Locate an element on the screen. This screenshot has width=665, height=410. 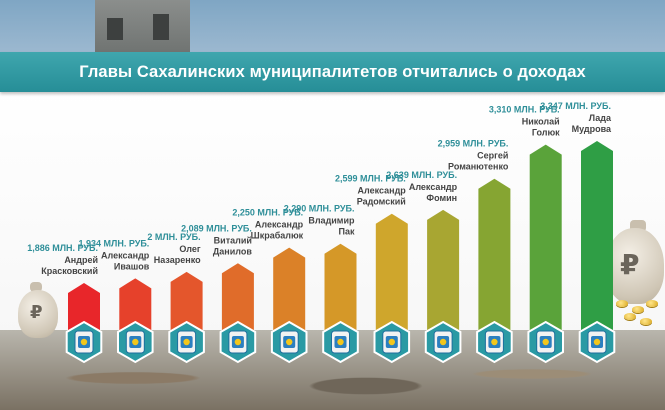
first-name-label: Владимир is located at coordinates (331, 221).